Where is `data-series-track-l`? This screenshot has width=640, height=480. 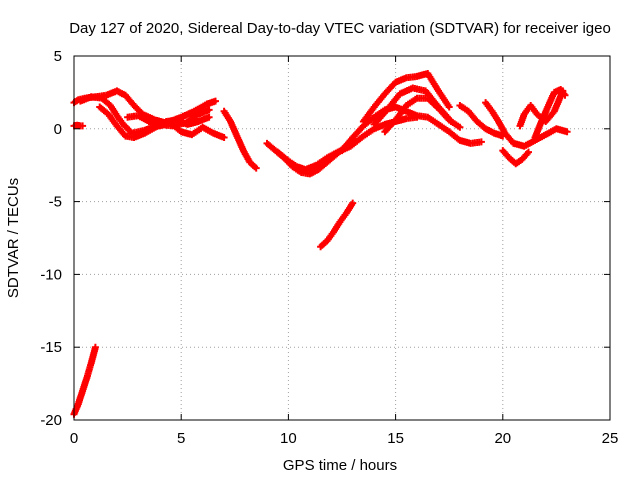
data-series-track-l is located at coordinates (481, 121).